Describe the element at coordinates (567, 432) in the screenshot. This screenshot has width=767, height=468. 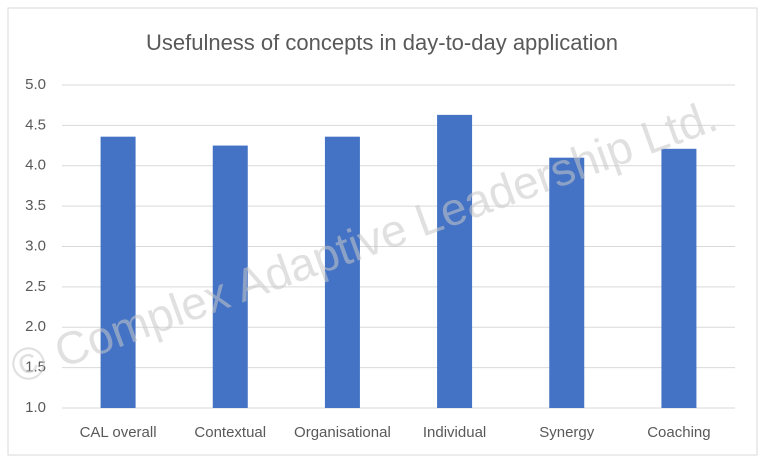
I see `x-tick-label: Synergy` at that location.